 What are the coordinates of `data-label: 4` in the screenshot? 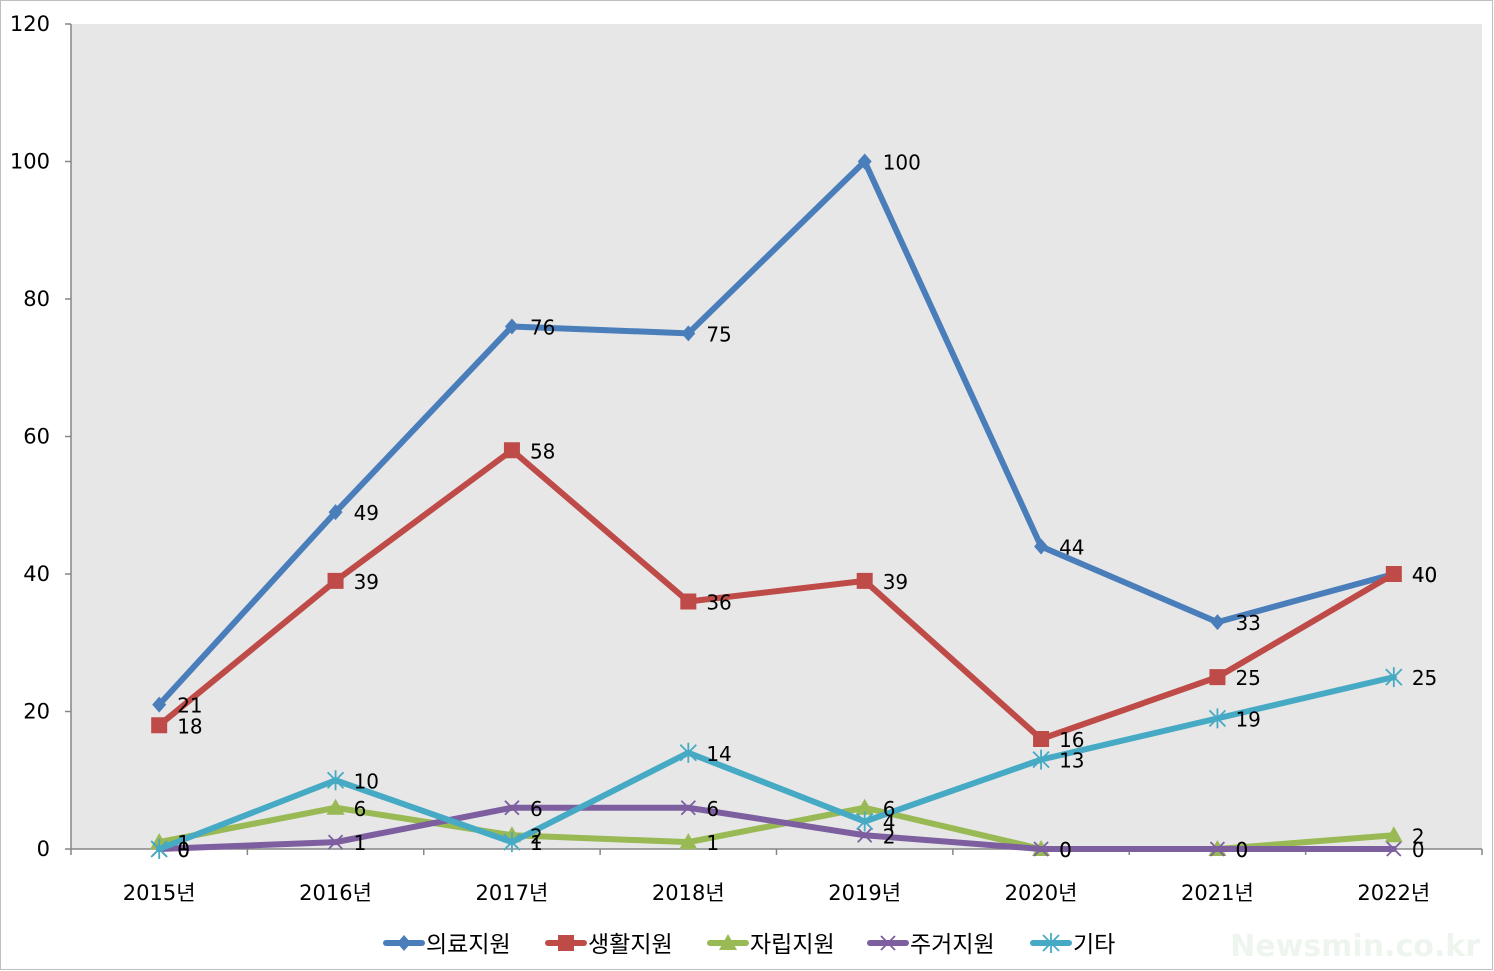 It's located at (889, 823).